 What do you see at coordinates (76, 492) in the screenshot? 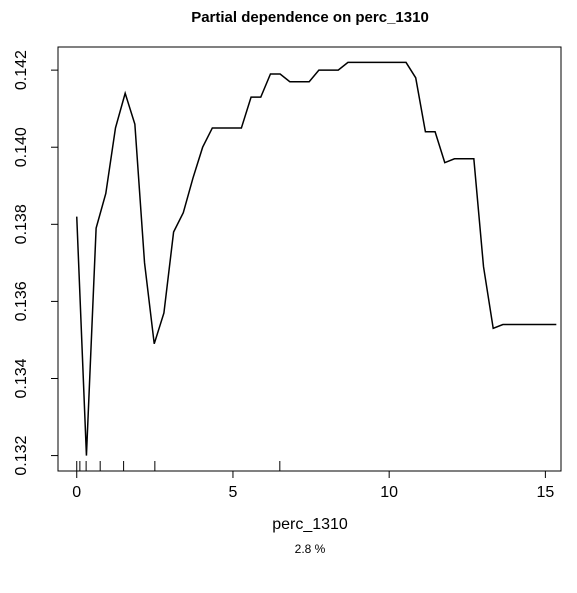
I see `x-tick-label: 0` at bounding box center [76, 492].